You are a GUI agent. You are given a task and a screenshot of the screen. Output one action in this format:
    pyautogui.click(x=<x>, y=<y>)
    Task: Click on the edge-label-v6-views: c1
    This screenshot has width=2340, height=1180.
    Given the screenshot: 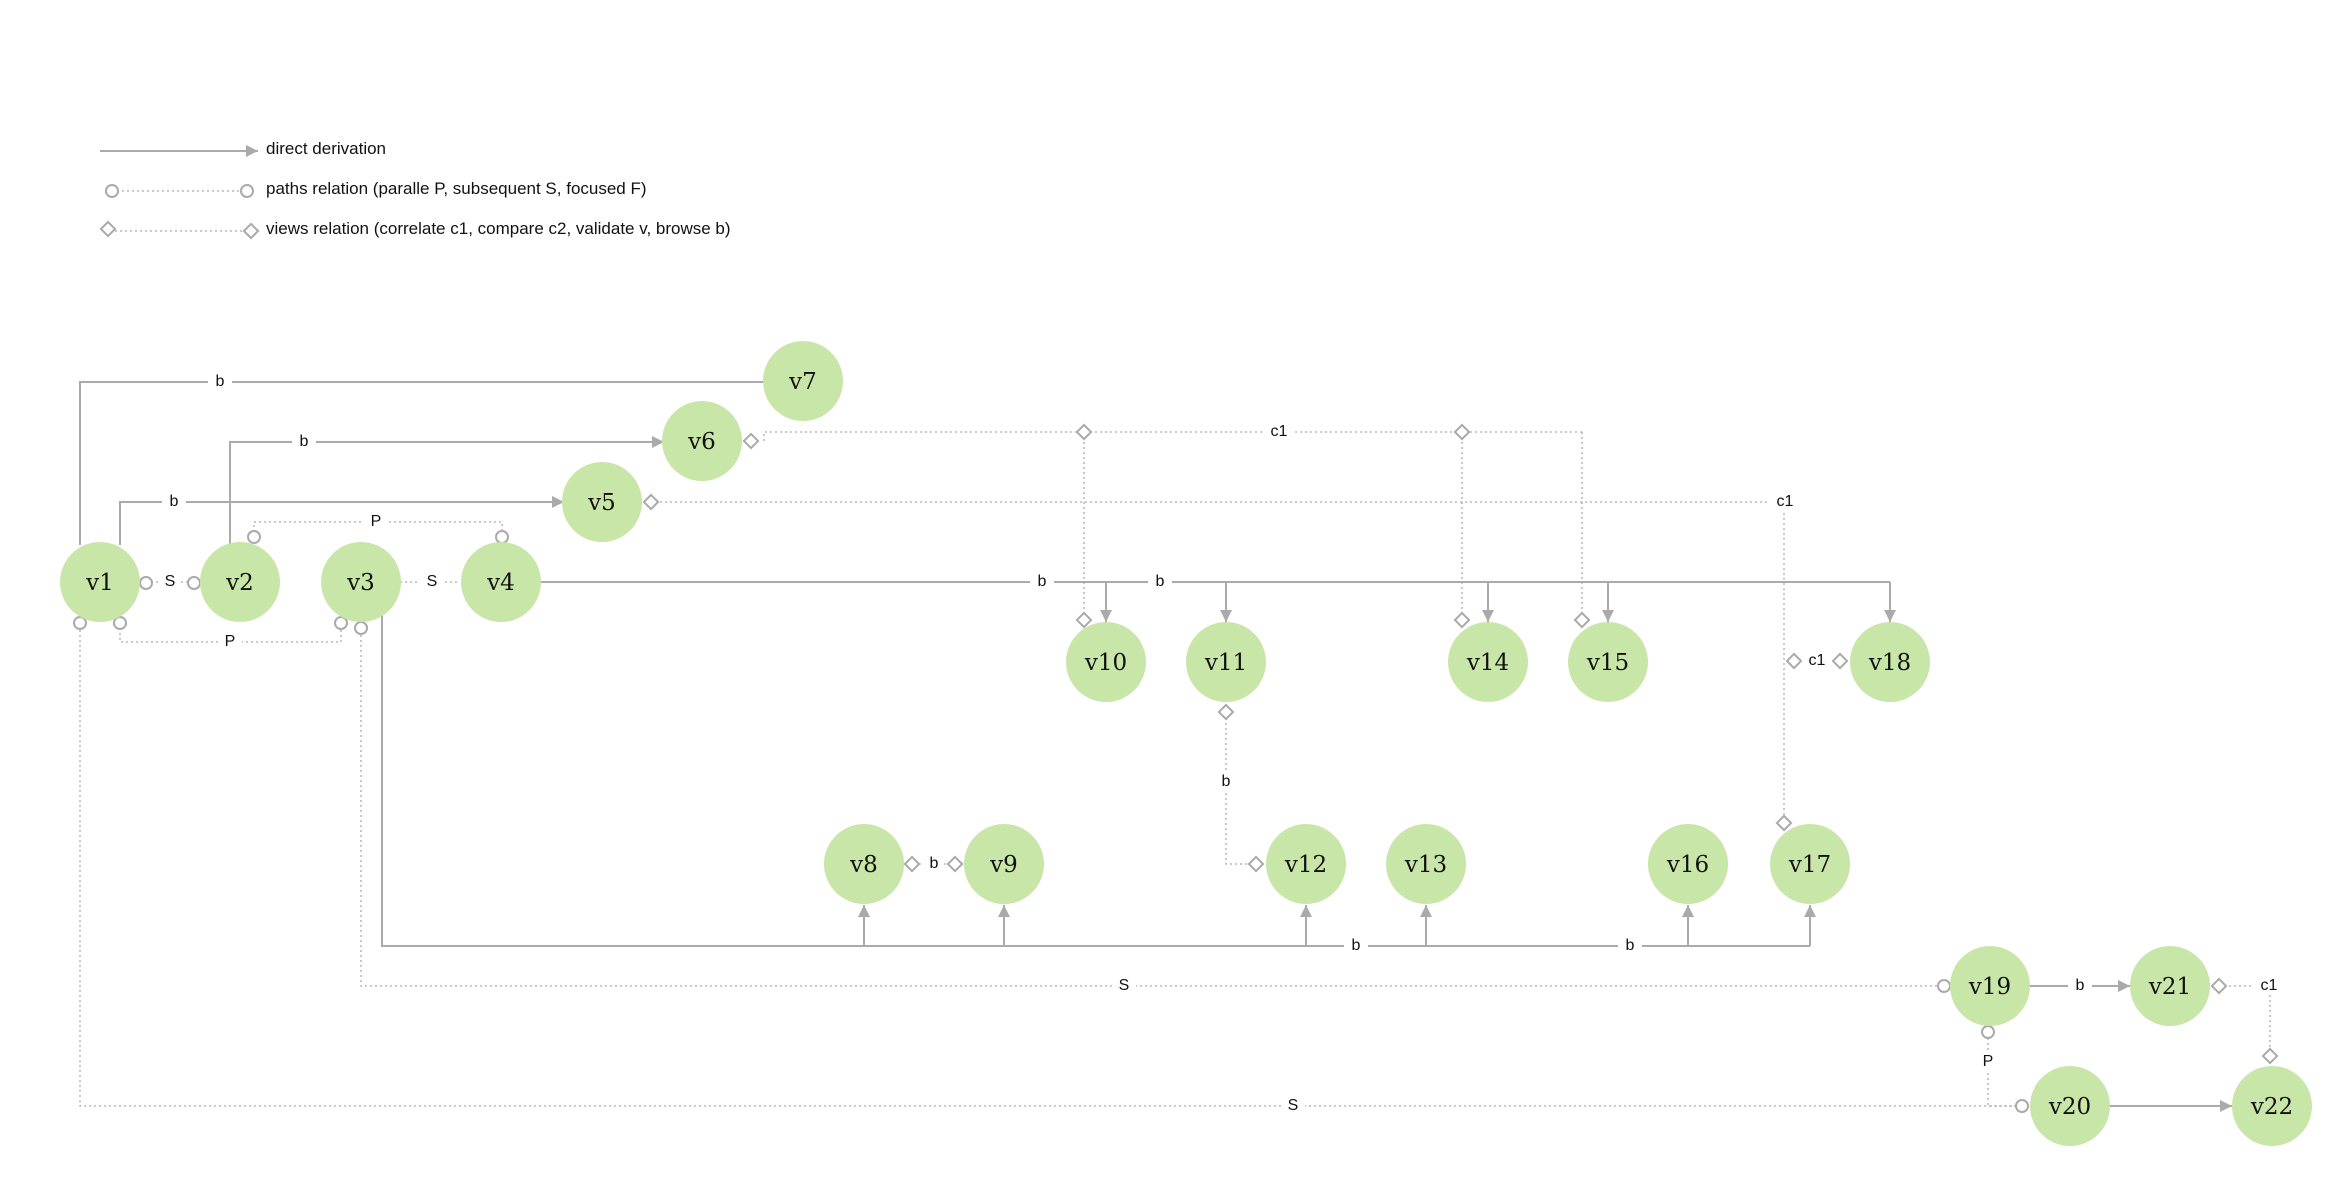 What is the action you would take?
    pyautogui.click(x=1279, y=431)
    